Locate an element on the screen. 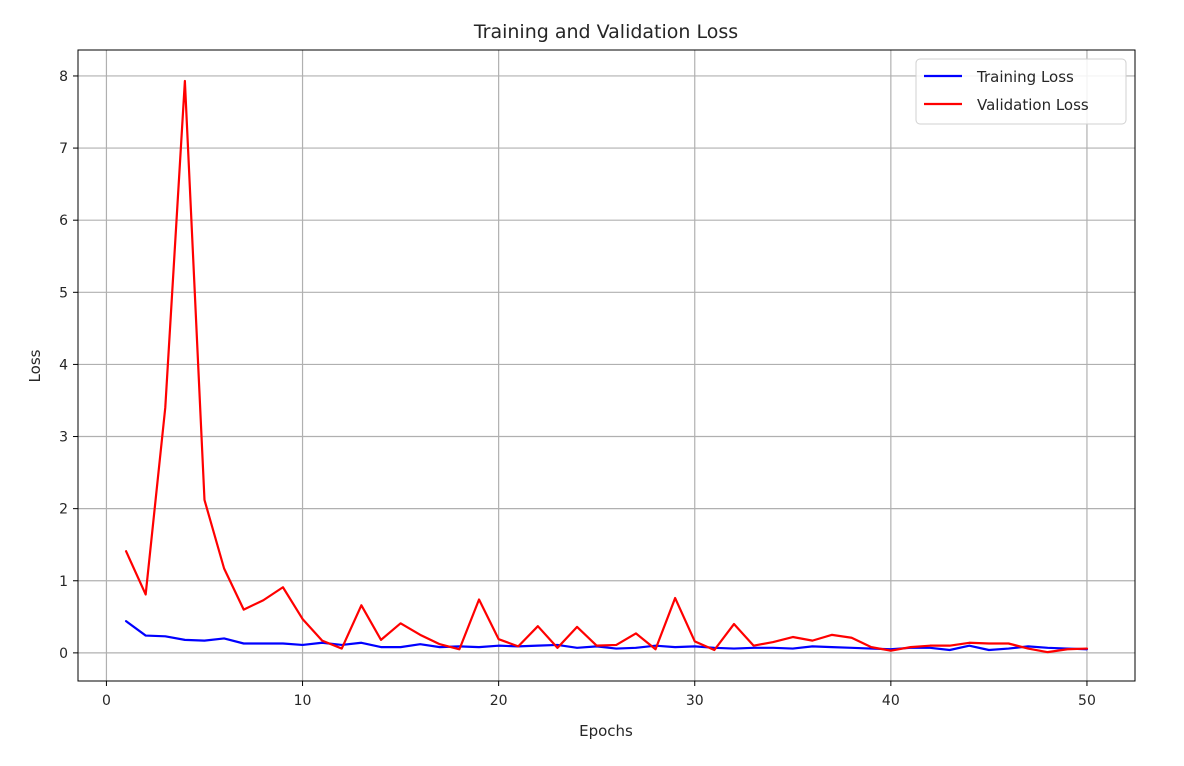  y-tick-label: 4 is located at coordinates (63, 365).